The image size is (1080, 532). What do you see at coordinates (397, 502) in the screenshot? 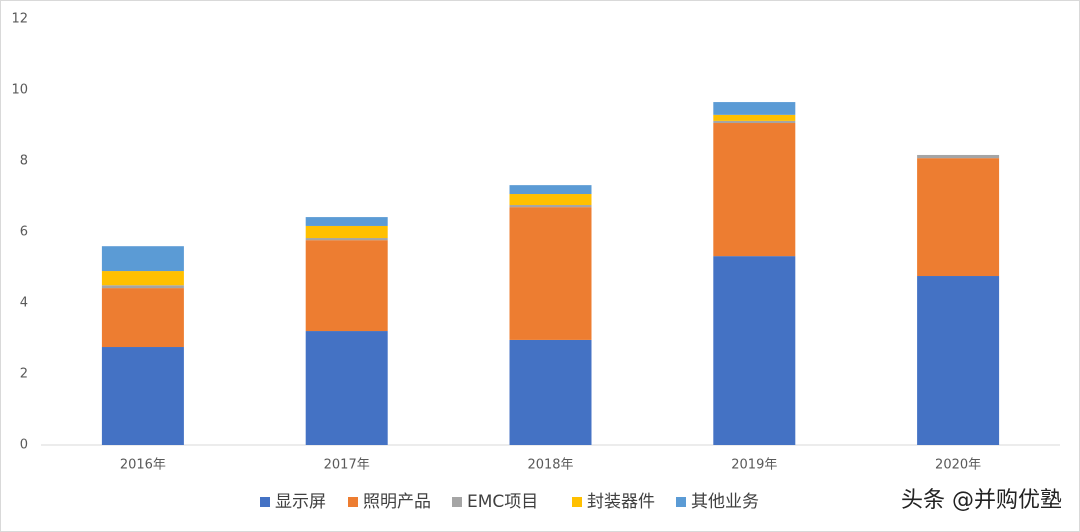
I see `legend-label: 照明产品` at bounding box center [397, 502].